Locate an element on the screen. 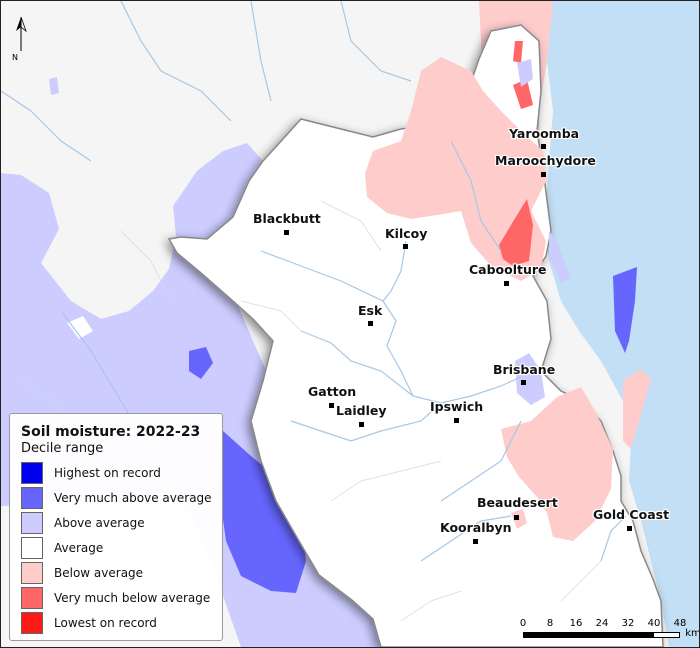 This screenshot has width=700, height=648. town-marker-caboolture is located at coordinates (506, 283).